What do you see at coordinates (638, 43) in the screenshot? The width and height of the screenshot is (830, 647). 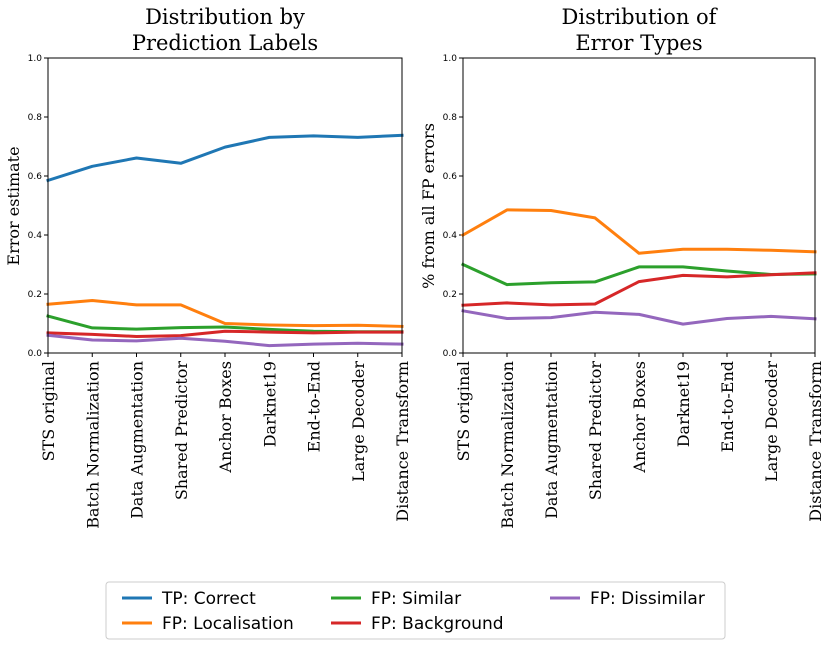 I see `right-chart-title-line-2: Error Types` at bounding box center [638, 43].